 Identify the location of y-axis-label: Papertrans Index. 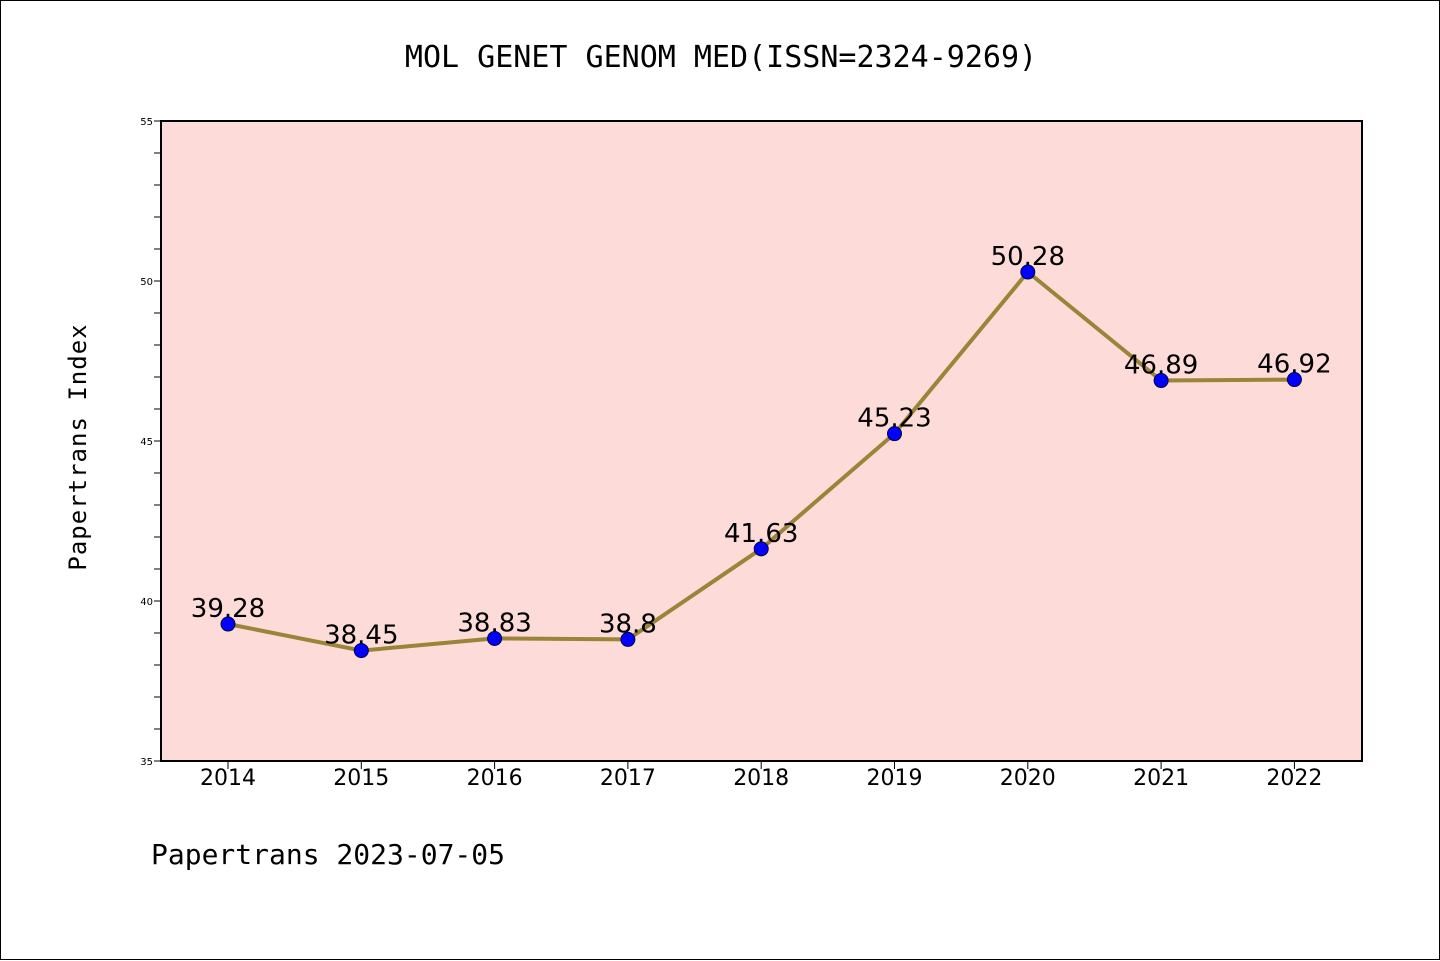
(78, 446).